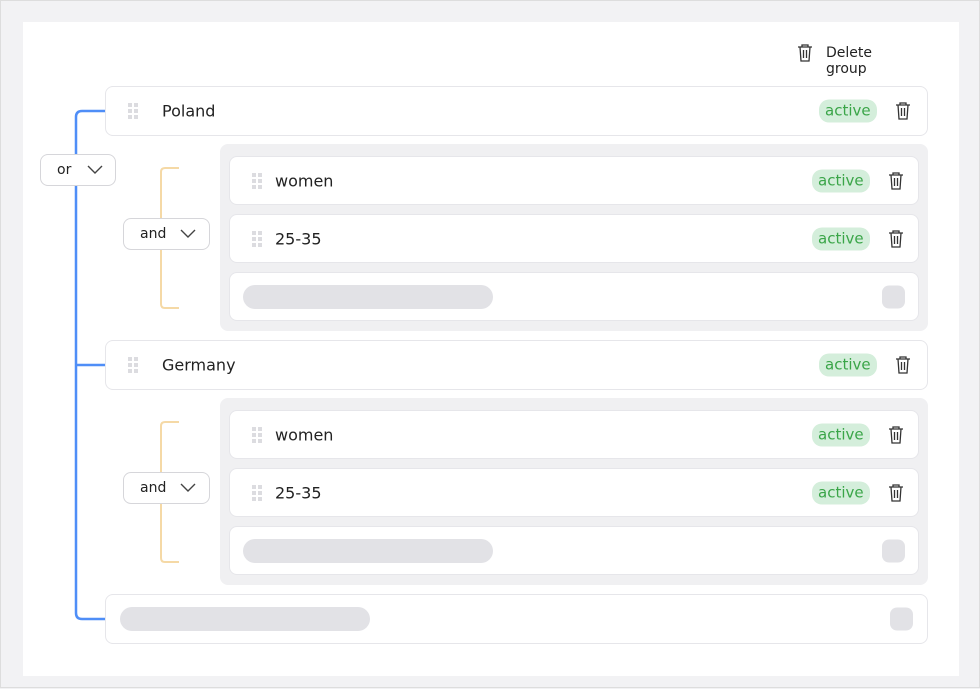  Describe the element at coordinates (516, 365) in the screenshot. I see `group-row: Germany active` at that location.